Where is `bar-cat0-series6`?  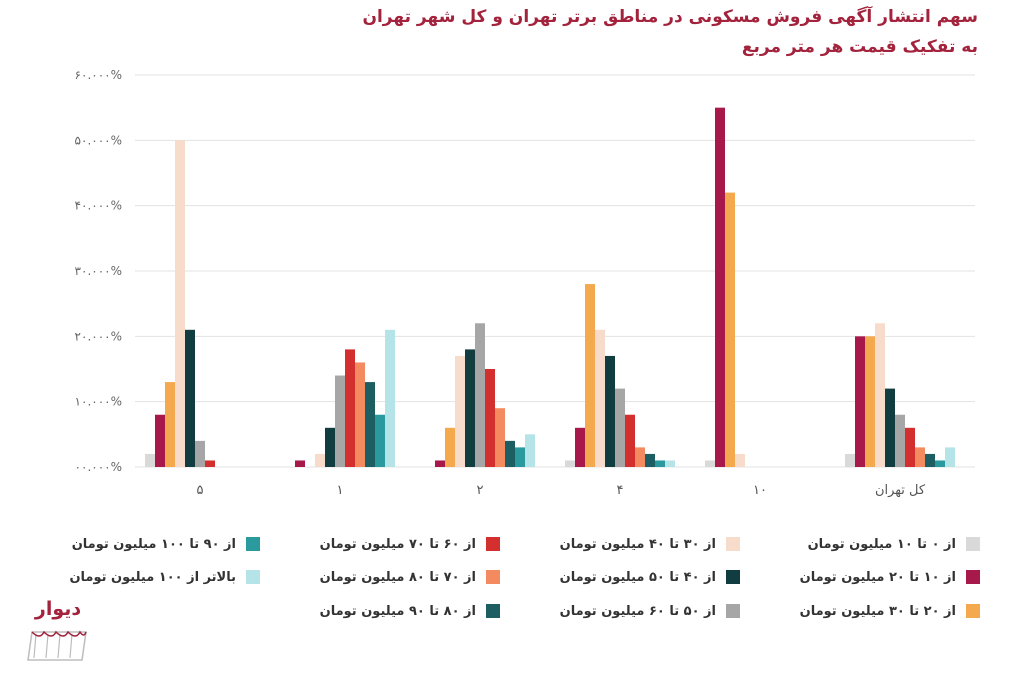 bar-cat0-series6 is located at coordinates (210, 463).